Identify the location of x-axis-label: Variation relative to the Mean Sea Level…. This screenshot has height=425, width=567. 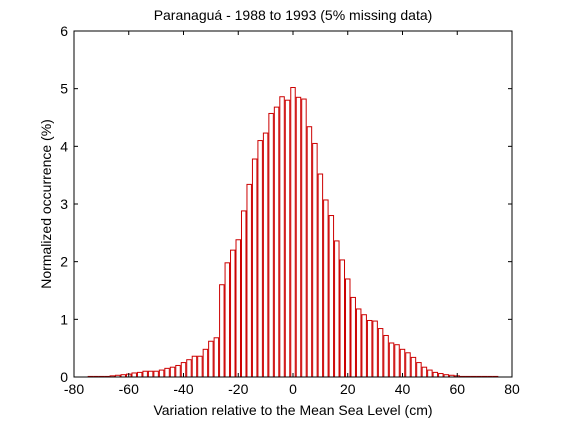
(292, 410).